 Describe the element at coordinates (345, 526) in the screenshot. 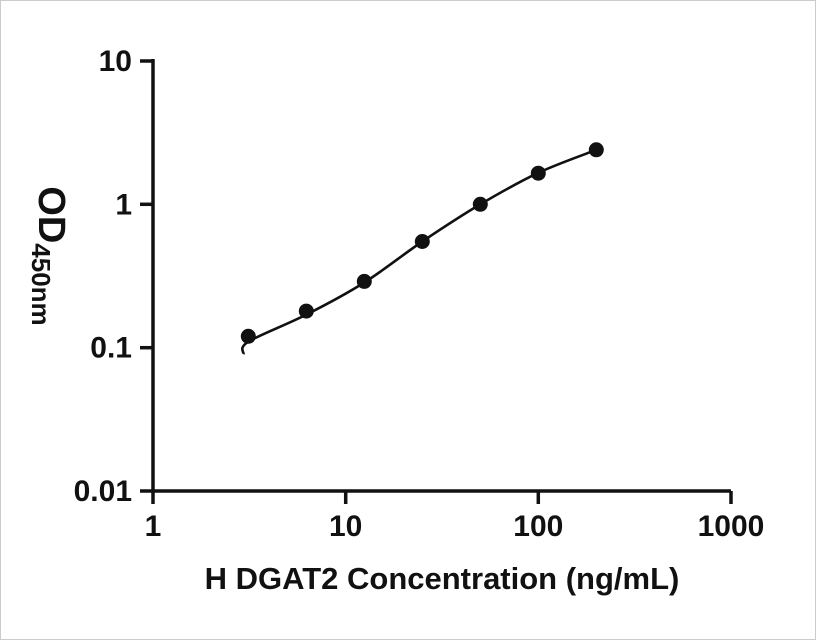

I see `x-tick-label: 10` at that location.